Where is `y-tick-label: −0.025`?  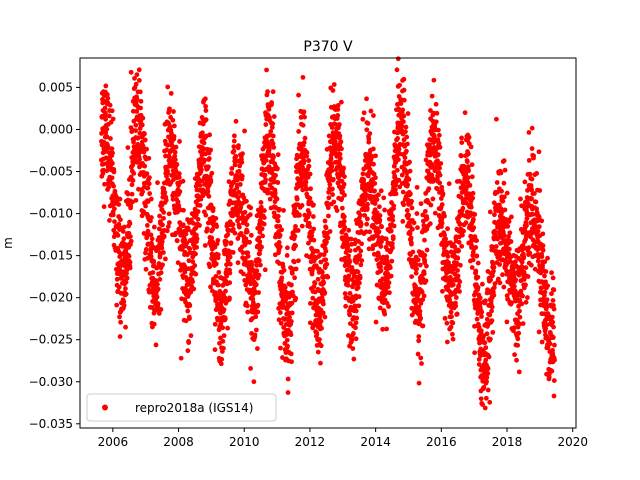
y-tick-label: −0.025 is located at coordinates (51, 340).